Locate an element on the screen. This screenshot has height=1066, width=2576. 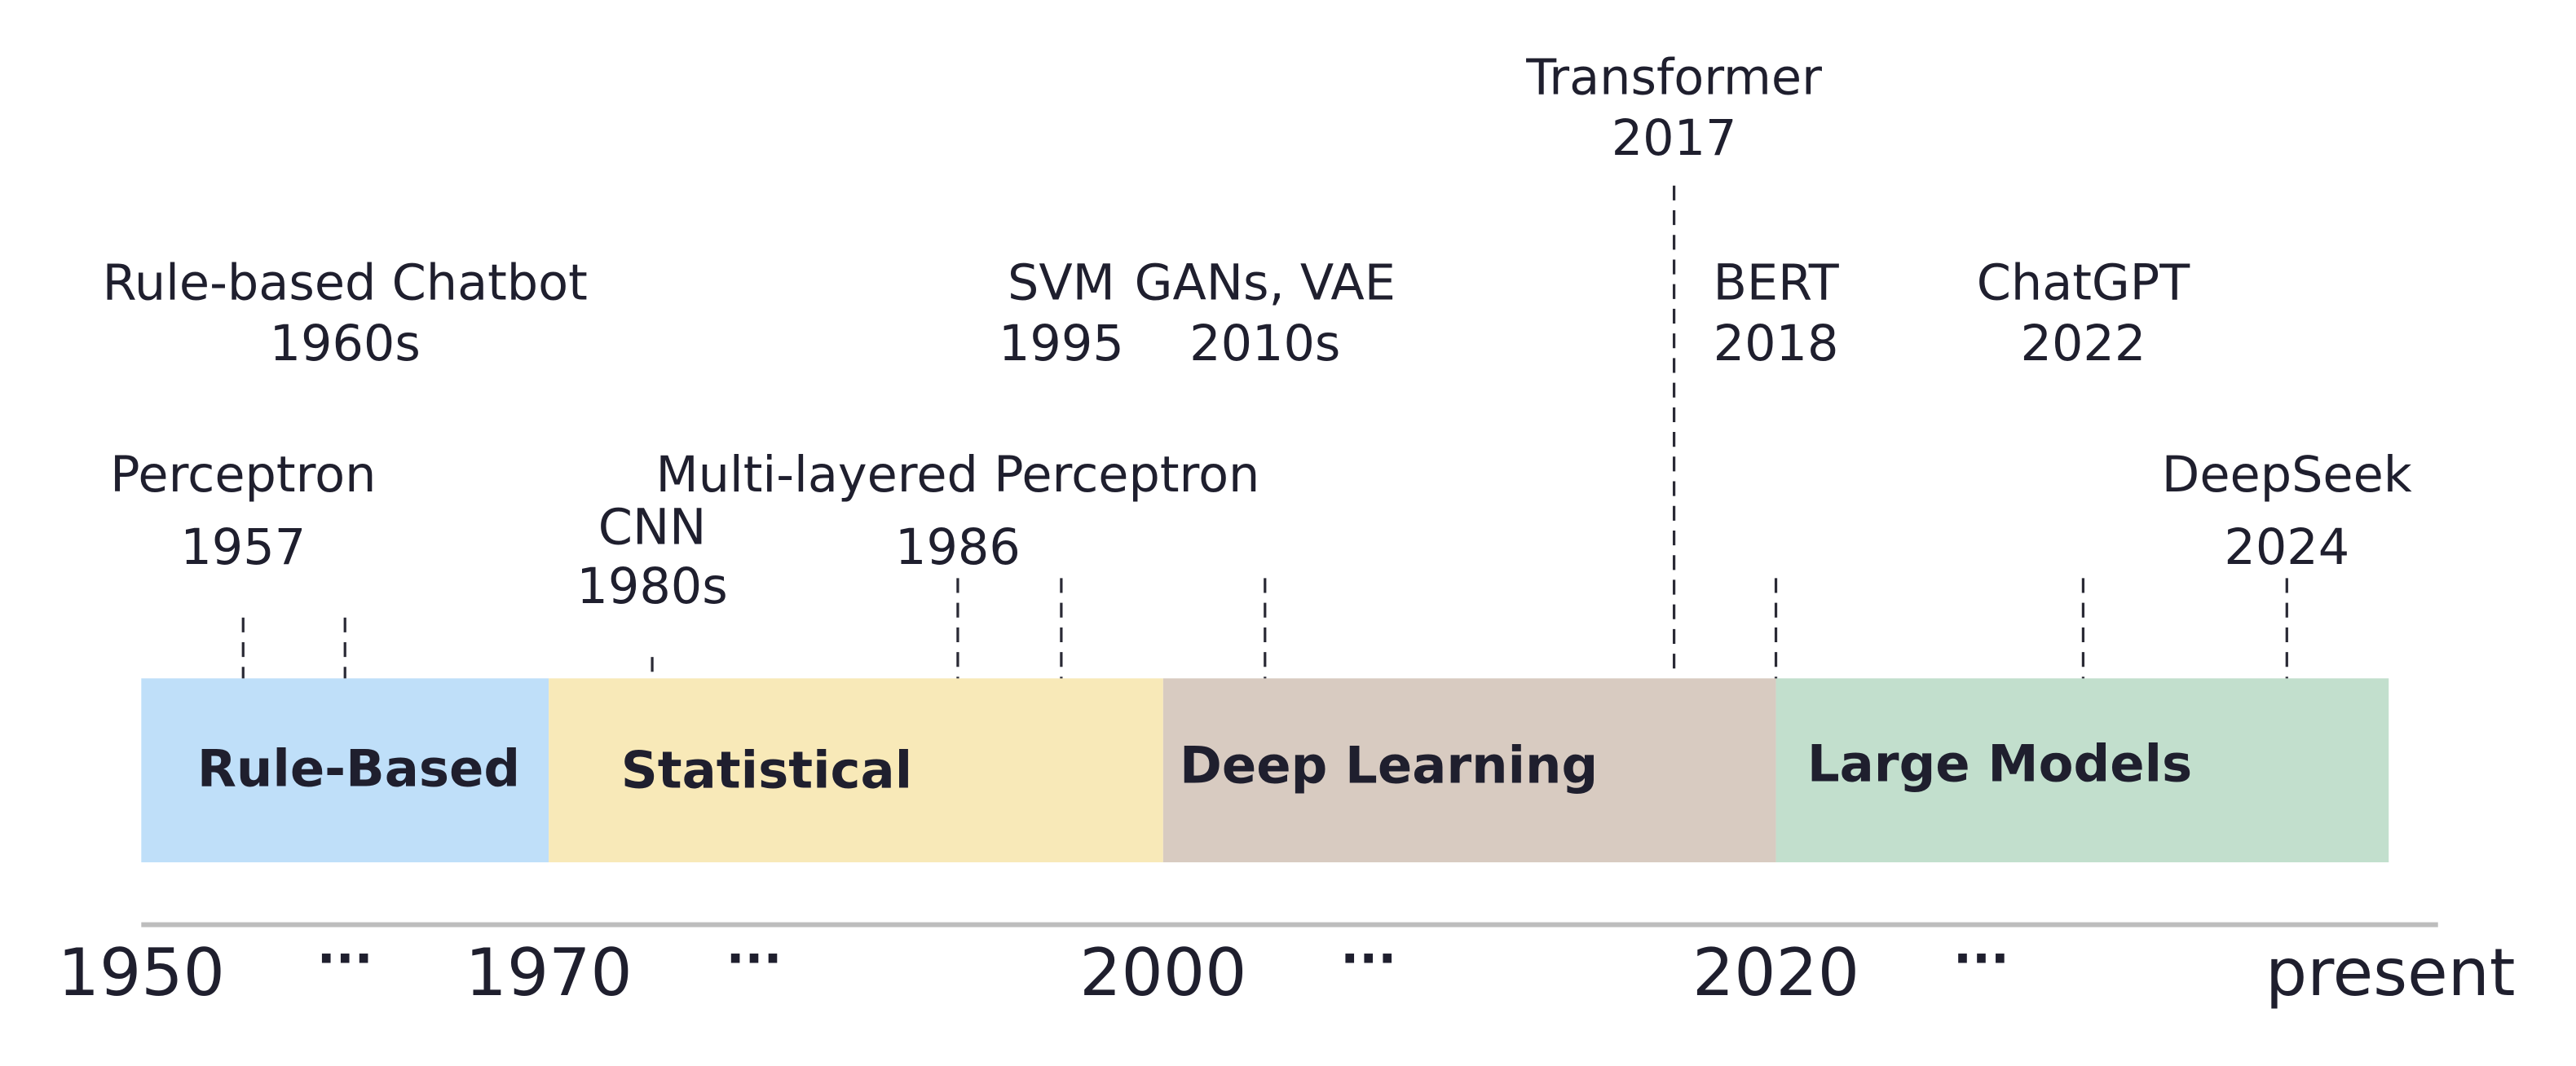
event-name: DeepSeek is located at coordinates (2287, 475).